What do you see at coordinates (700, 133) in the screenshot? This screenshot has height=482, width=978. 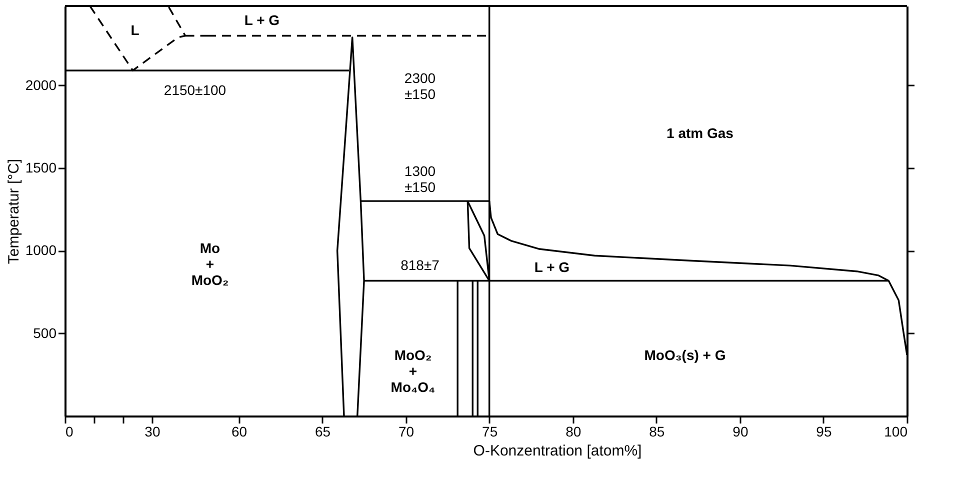 I see `annotation: 1 atm Gas` at bounding box center [700, 133].